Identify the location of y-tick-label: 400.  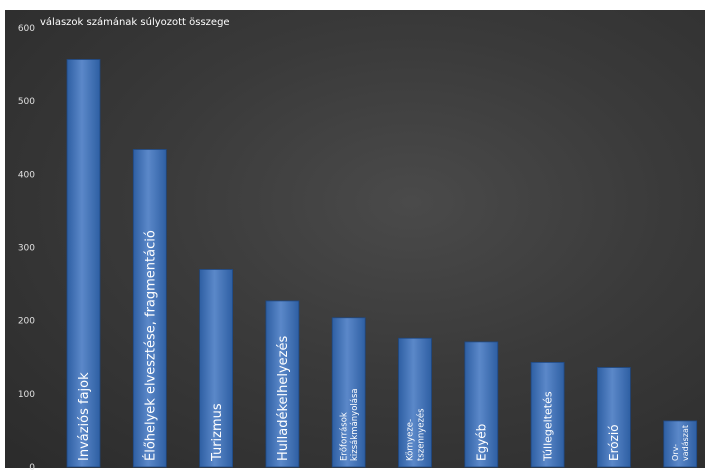
(26, 175).